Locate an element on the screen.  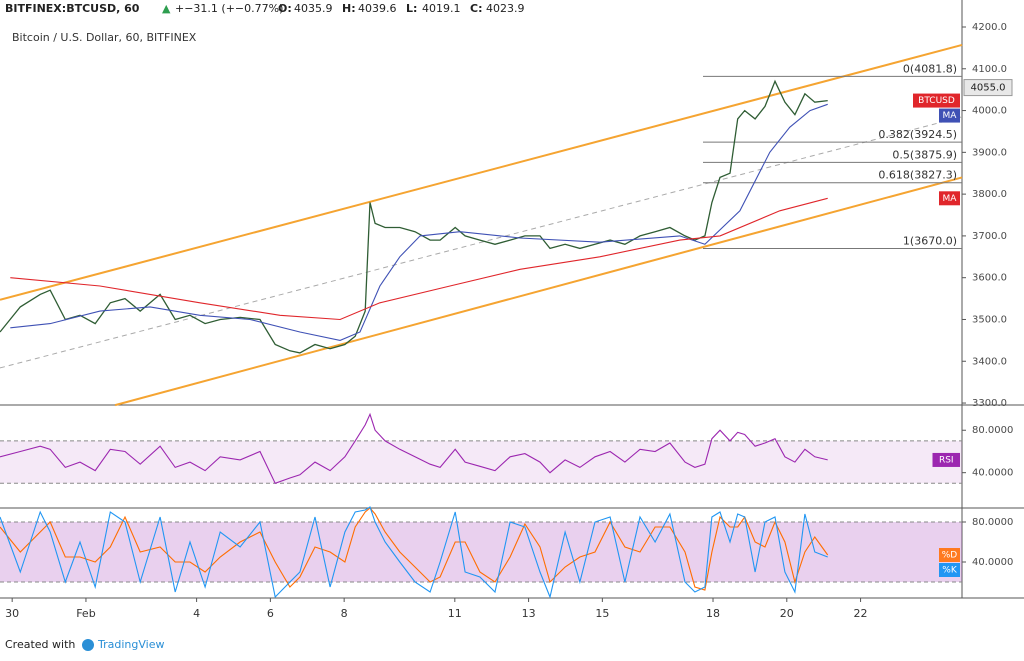
y-tick-label: 3700.0 is located at coordinates (989, 236).